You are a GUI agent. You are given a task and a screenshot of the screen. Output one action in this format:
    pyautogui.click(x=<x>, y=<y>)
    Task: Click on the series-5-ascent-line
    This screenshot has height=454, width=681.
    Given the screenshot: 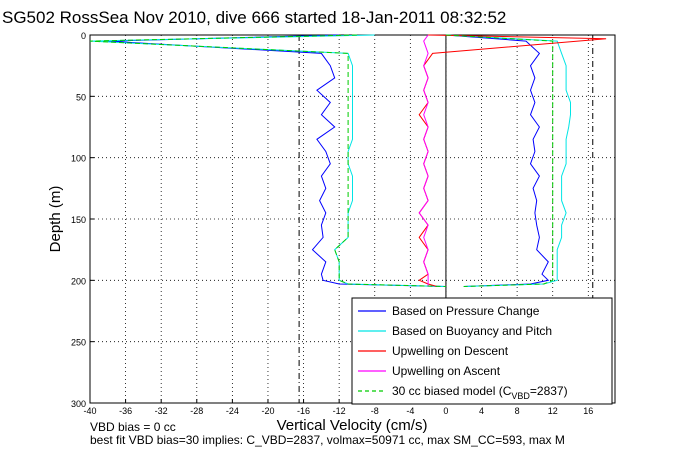 What is the action you would take?
    pyautogui.click(x=499, y=160)
    